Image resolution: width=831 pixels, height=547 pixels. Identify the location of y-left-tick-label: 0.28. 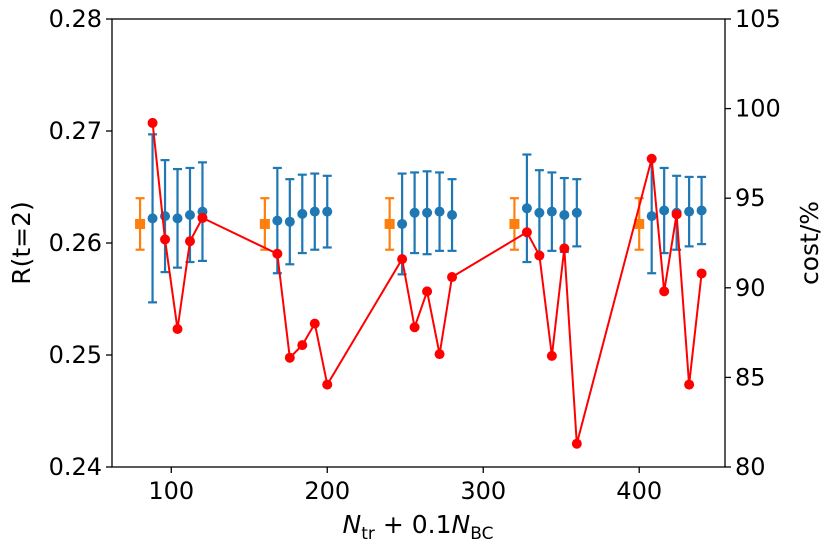
(75, 19).